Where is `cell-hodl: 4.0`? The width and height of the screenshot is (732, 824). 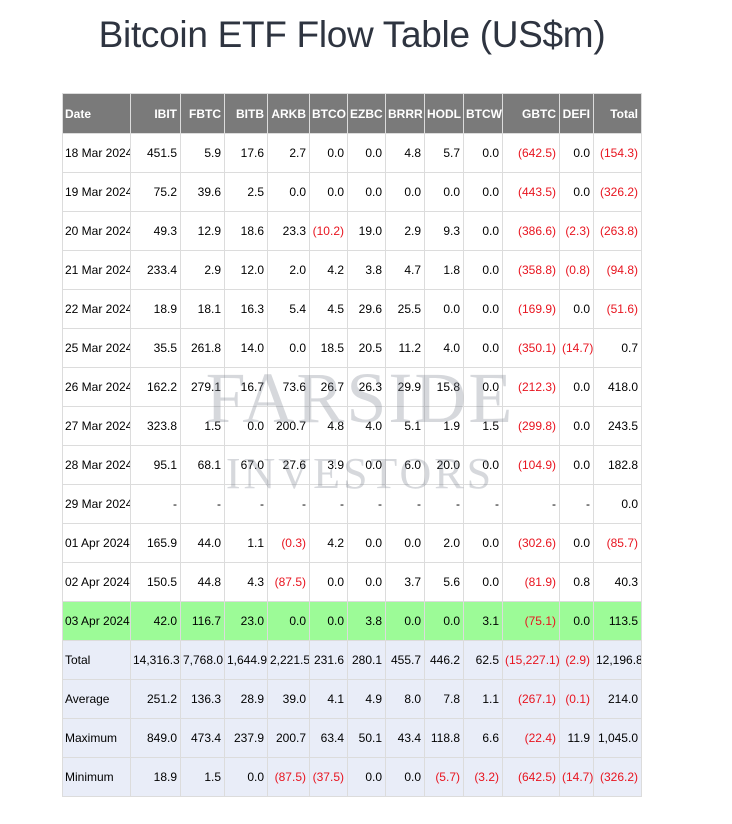
cell-hodl: 4.0 is located at coordinates (444, 348).